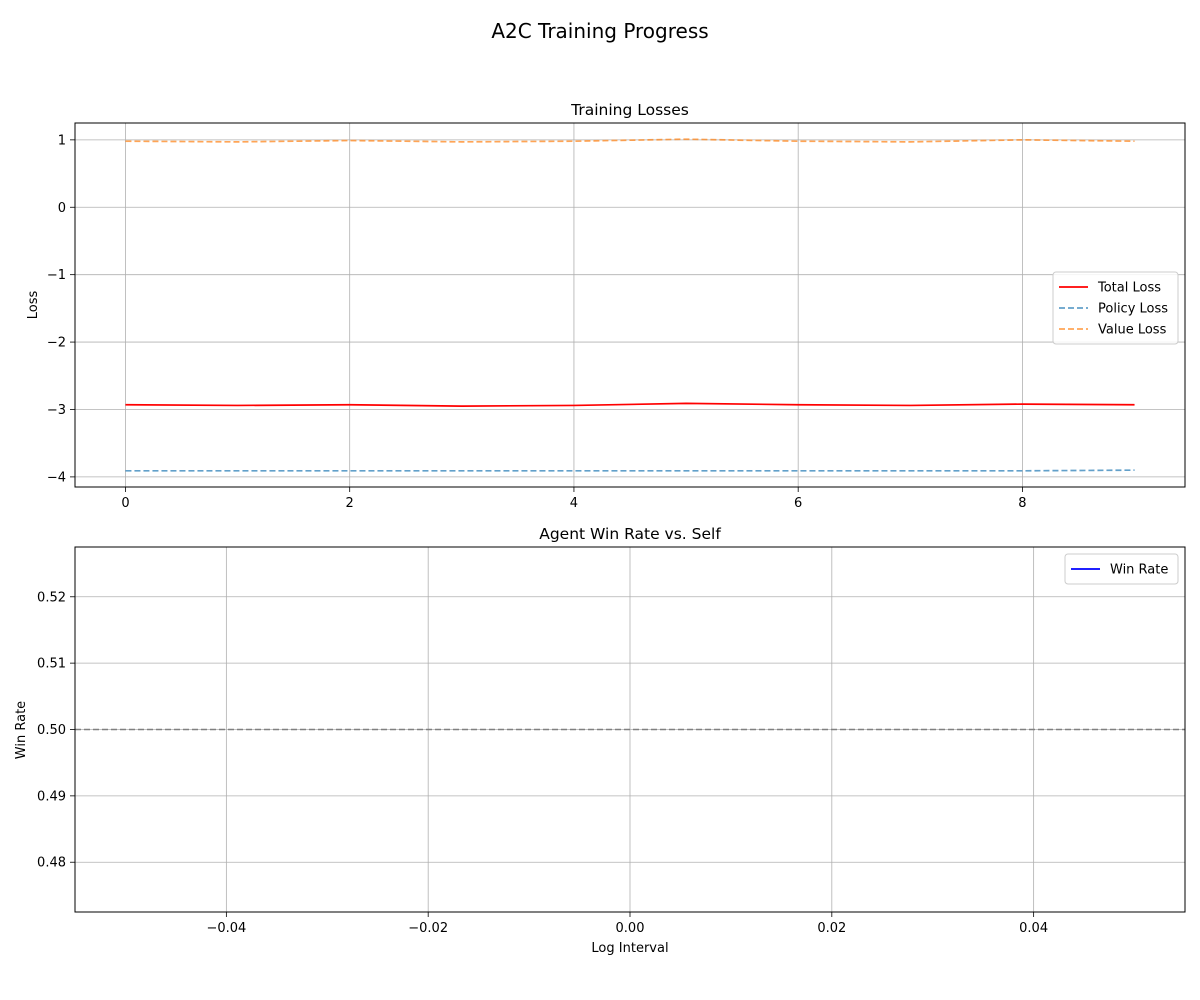  What do you see at coordinates (51, 796) in the screenshot?
I see `winrate-y-tick-label: 0.49` at bounding box center [51, 796].